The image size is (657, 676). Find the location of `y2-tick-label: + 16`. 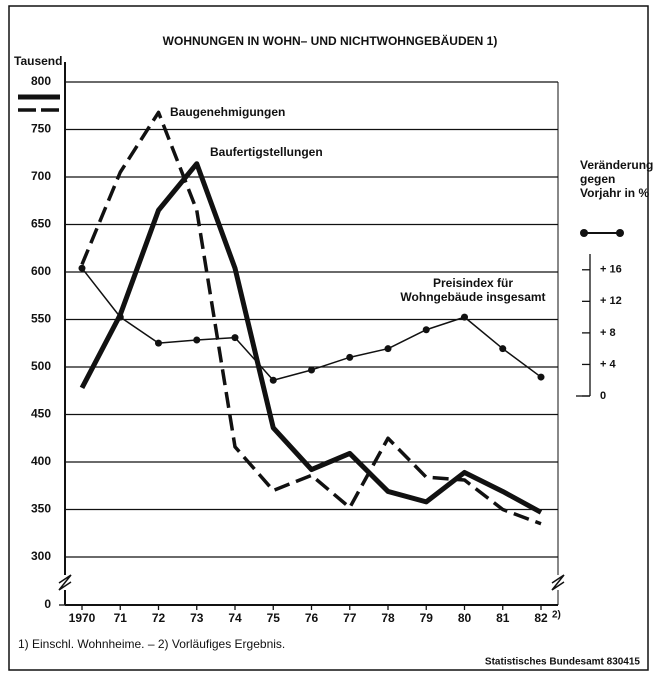

y2-tick-label: + 16 is located at coordinates (611, 270).